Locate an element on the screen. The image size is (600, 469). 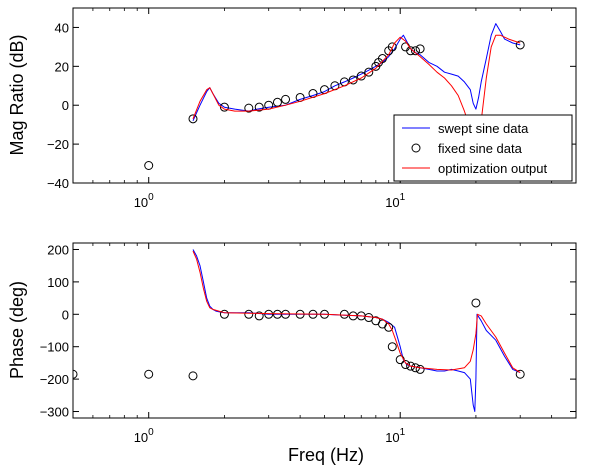
phase-series-optimization-output is located at coordinates (356, 312).